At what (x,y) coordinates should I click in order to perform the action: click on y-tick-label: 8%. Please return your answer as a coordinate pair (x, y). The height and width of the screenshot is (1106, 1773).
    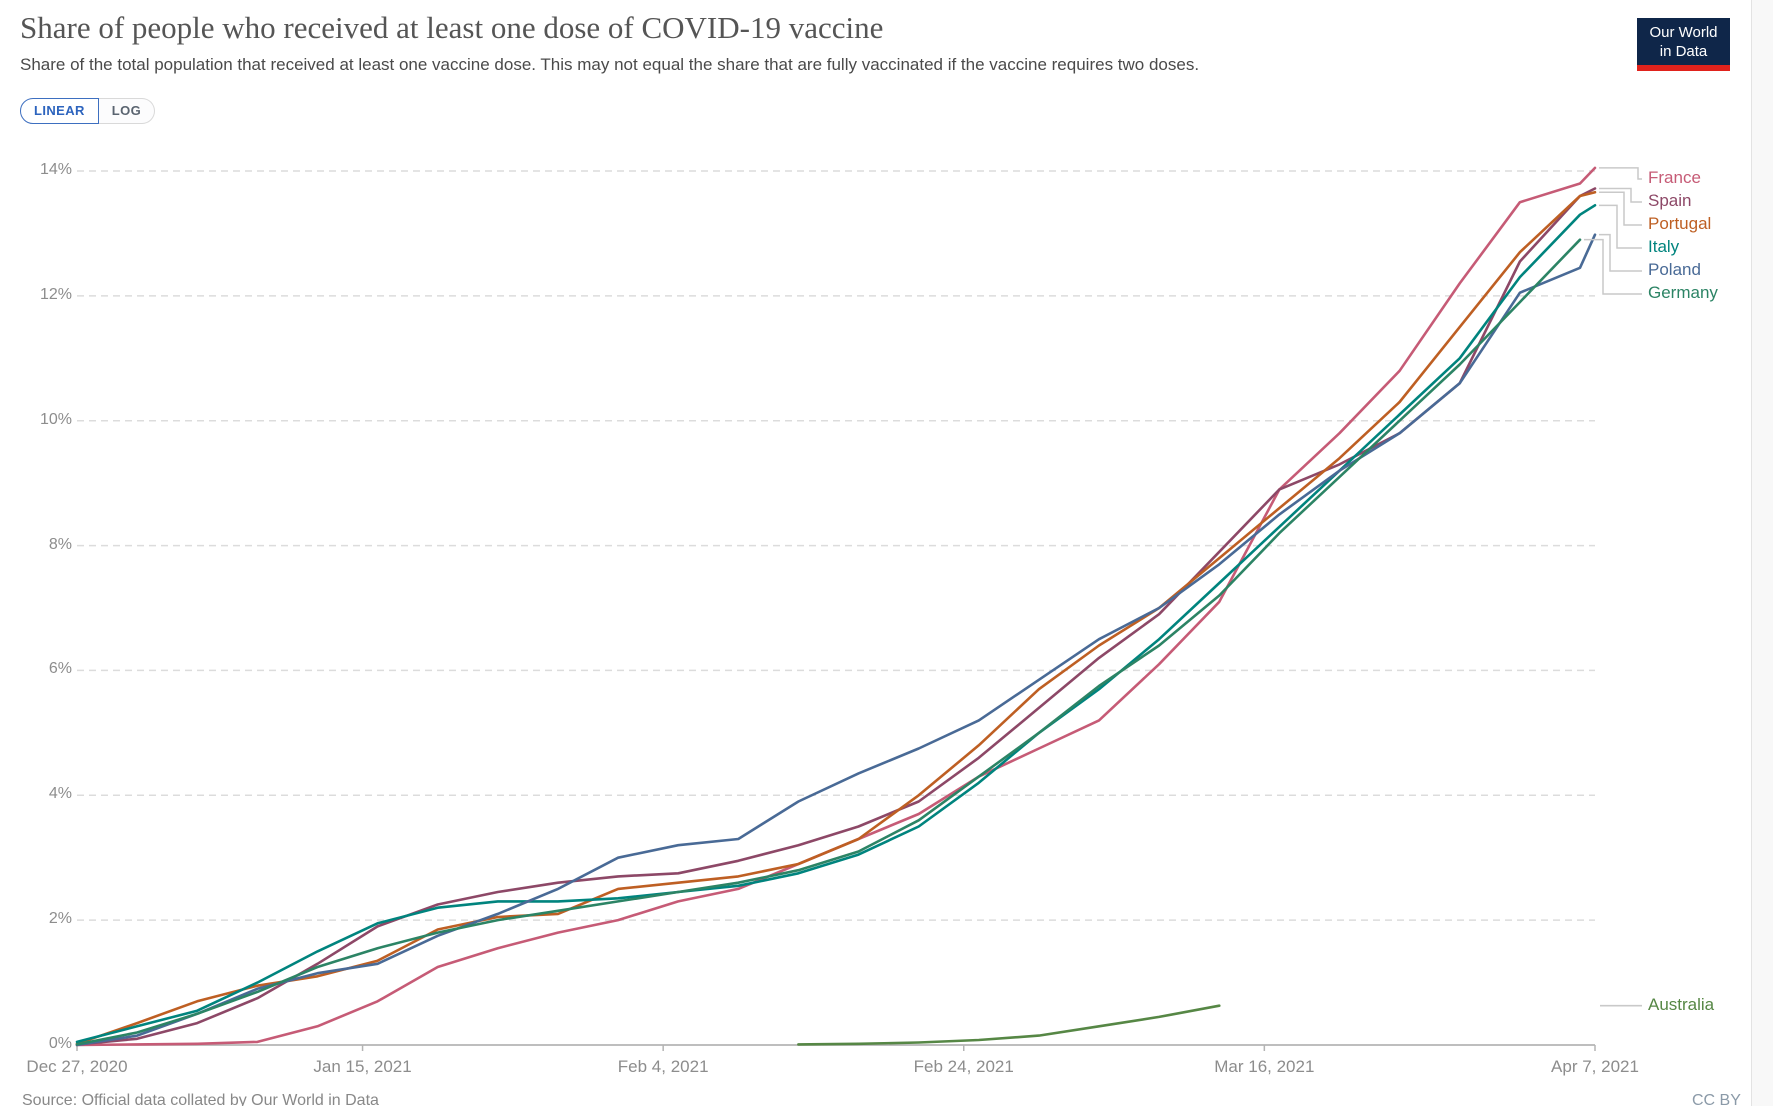
    Looking at the image, I should click on (60, 544).